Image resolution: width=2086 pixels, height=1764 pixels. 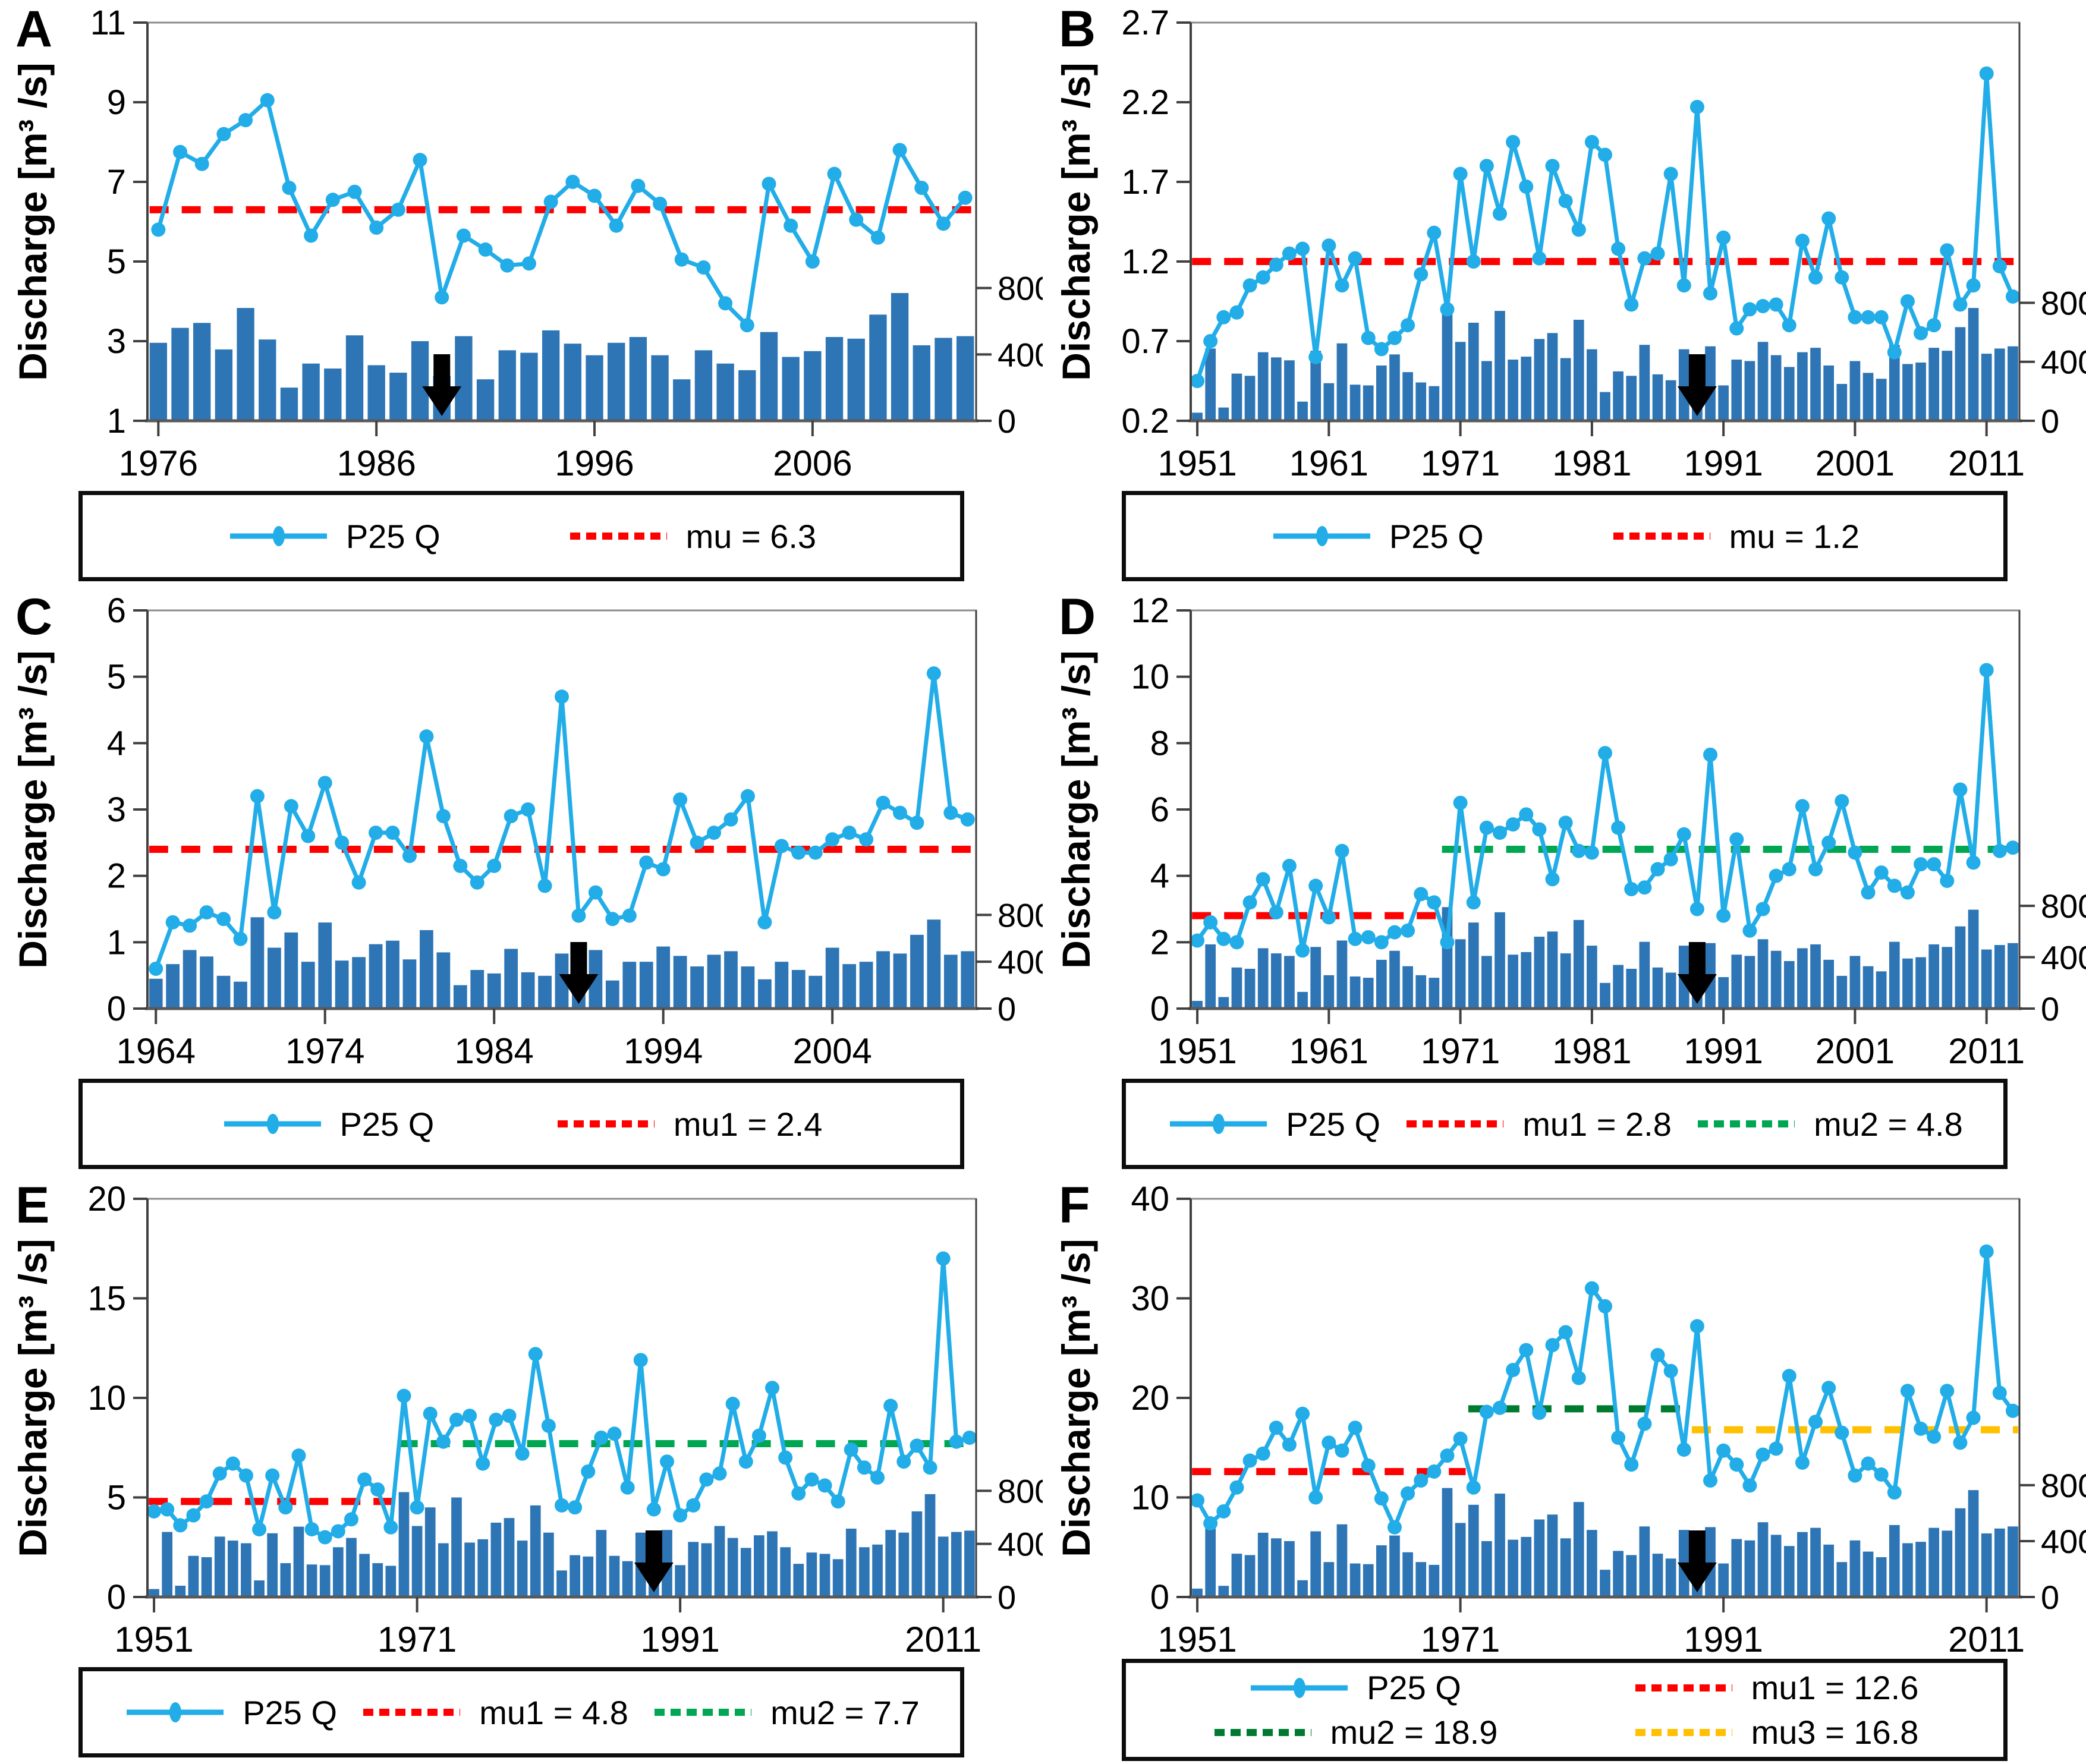 I want to click on legend-label: P25 Q, so click(x=1437, y=536).